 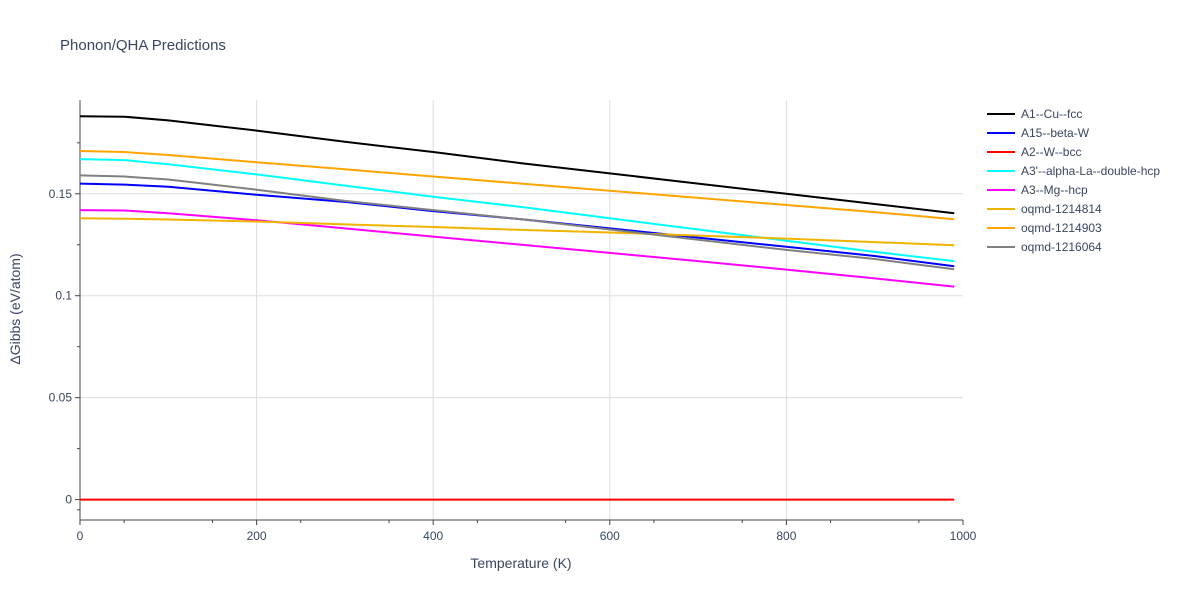 I want to click on y-tick-label: 0.05, so click(x=61, y=398).